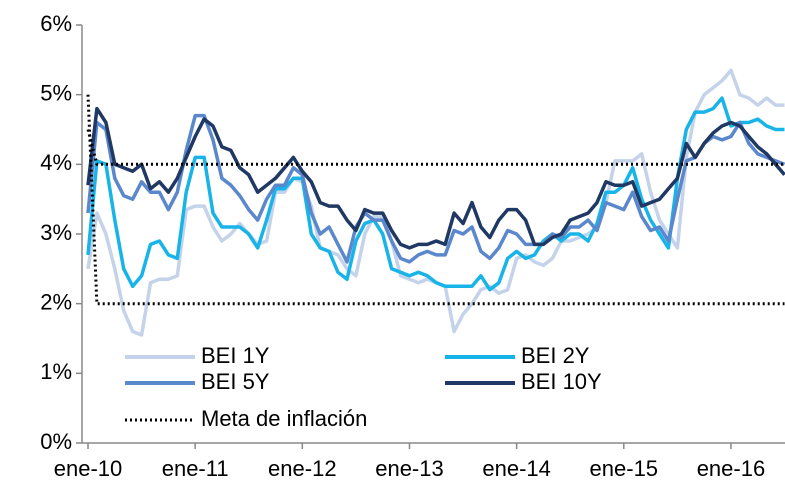 This screenshot has height=495, width=785. Describe the element at coordinates (195, 468) in the screenshot. I see `x-tick-label: ene-11` at that location.